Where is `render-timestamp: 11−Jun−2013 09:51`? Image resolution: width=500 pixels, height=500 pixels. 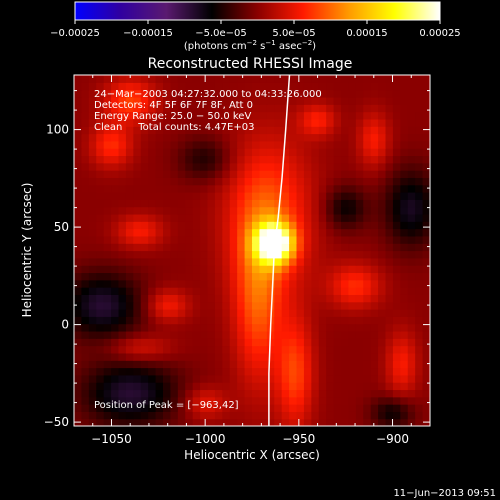
render-timestamp: 11−Jun−2013 09:51 is located at coordinates (444, 493).